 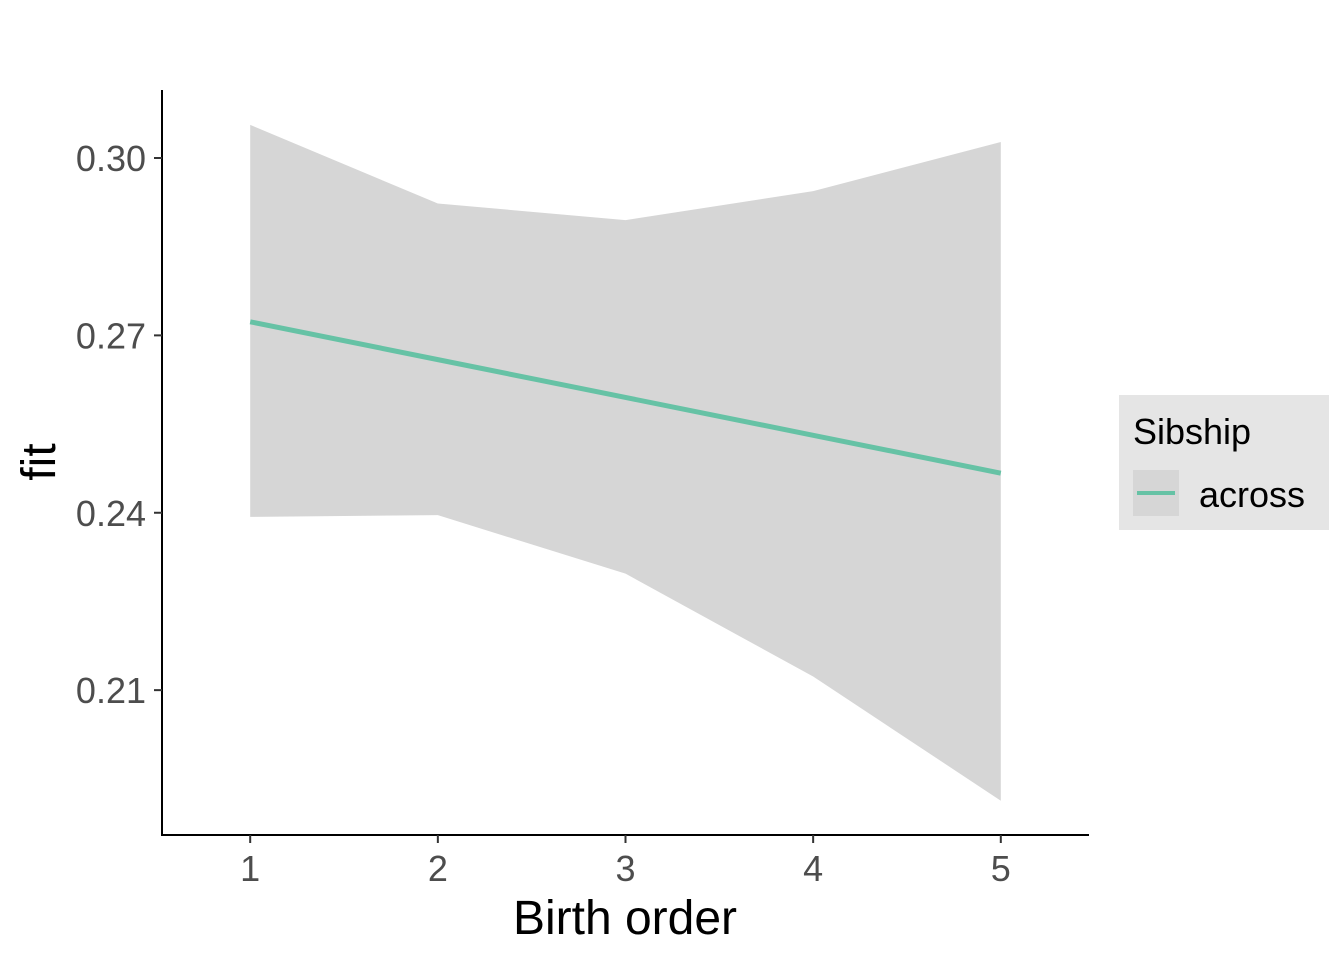 What do you see at coordinates (1252, 494) in the screenshot?
I see `legend-label-across: across` at bounding box center [1252, 494].